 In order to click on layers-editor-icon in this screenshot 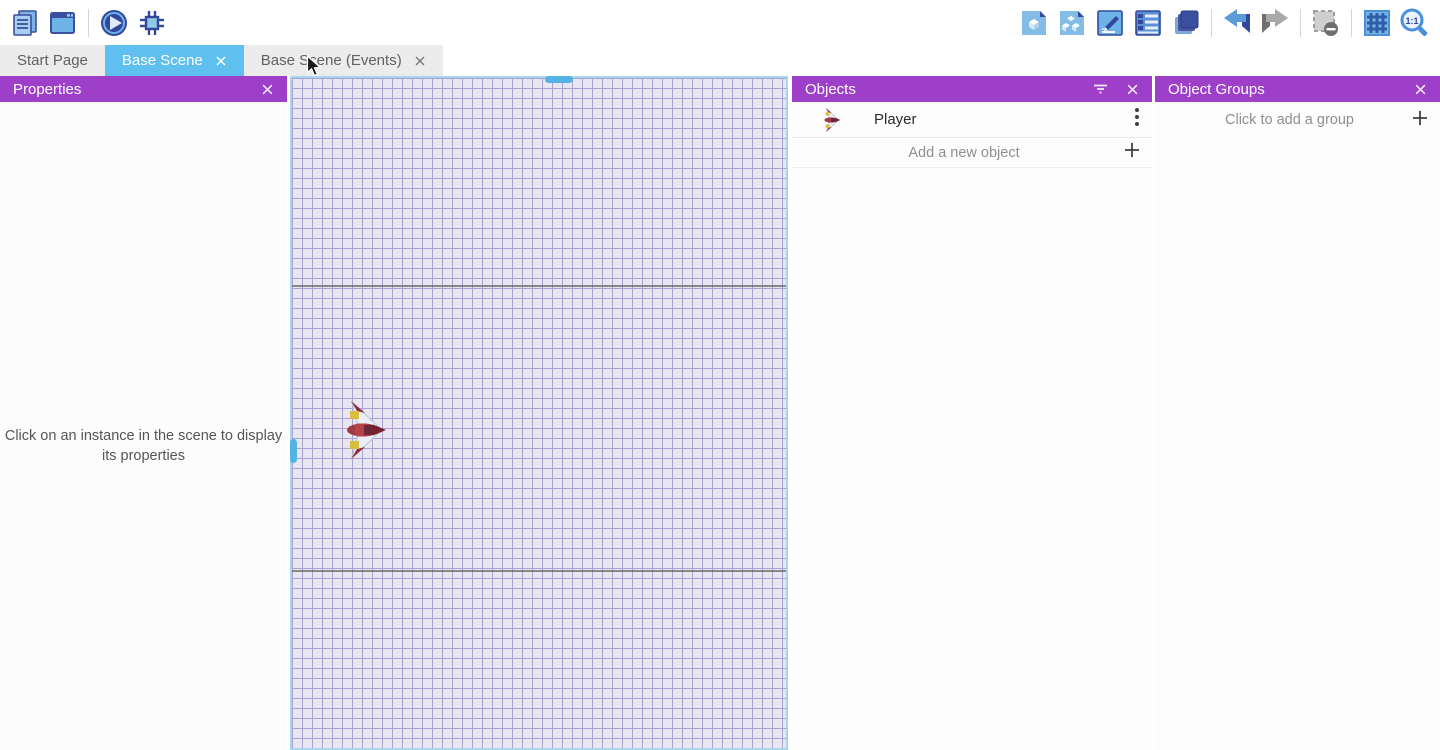, I will do `click(1186, 23)`.